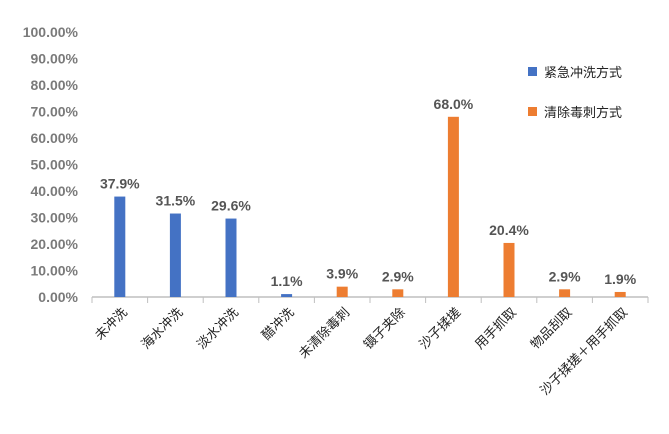 Image resolution: width=669 pixels, height=434 pixels. What do you see at coordinates (231, 206) in the screenshot?
I see `data-label: 29.6%` at bounding box center [231, 206].